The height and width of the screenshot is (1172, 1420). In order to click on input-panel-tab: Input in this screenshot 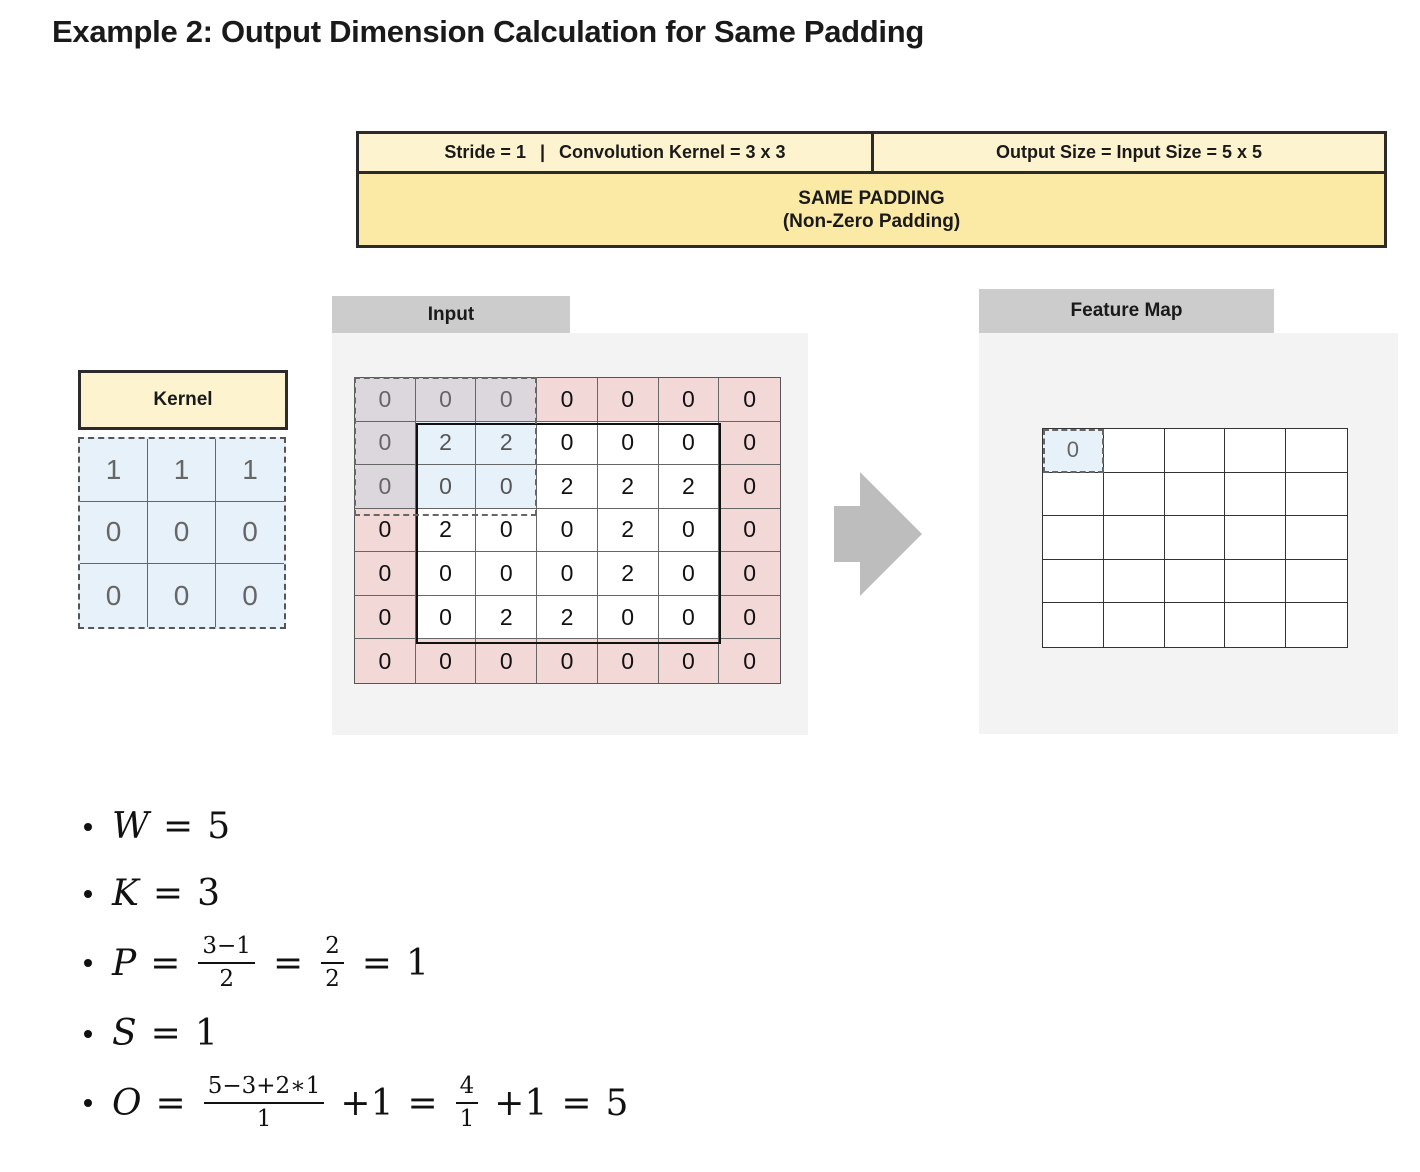, I will do `click(451, 314)`.